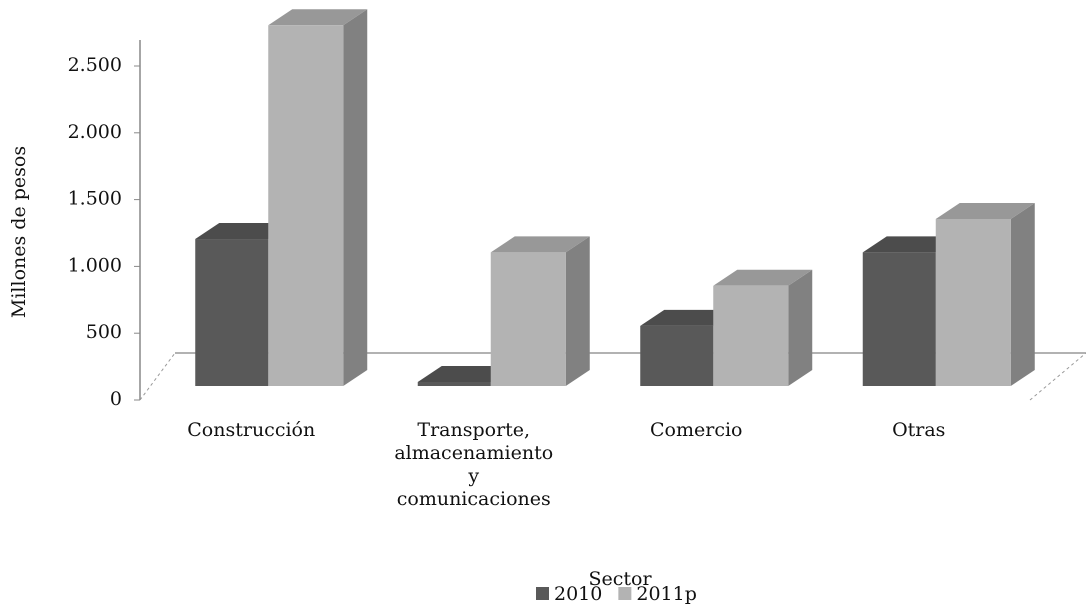 Image resolution: width=1086 pixels, height=610 pixels. What do you see at coordinates (620, 579) in the screenshot?
I see `x-axis-title: Sector` at bounding box center [620, 579].